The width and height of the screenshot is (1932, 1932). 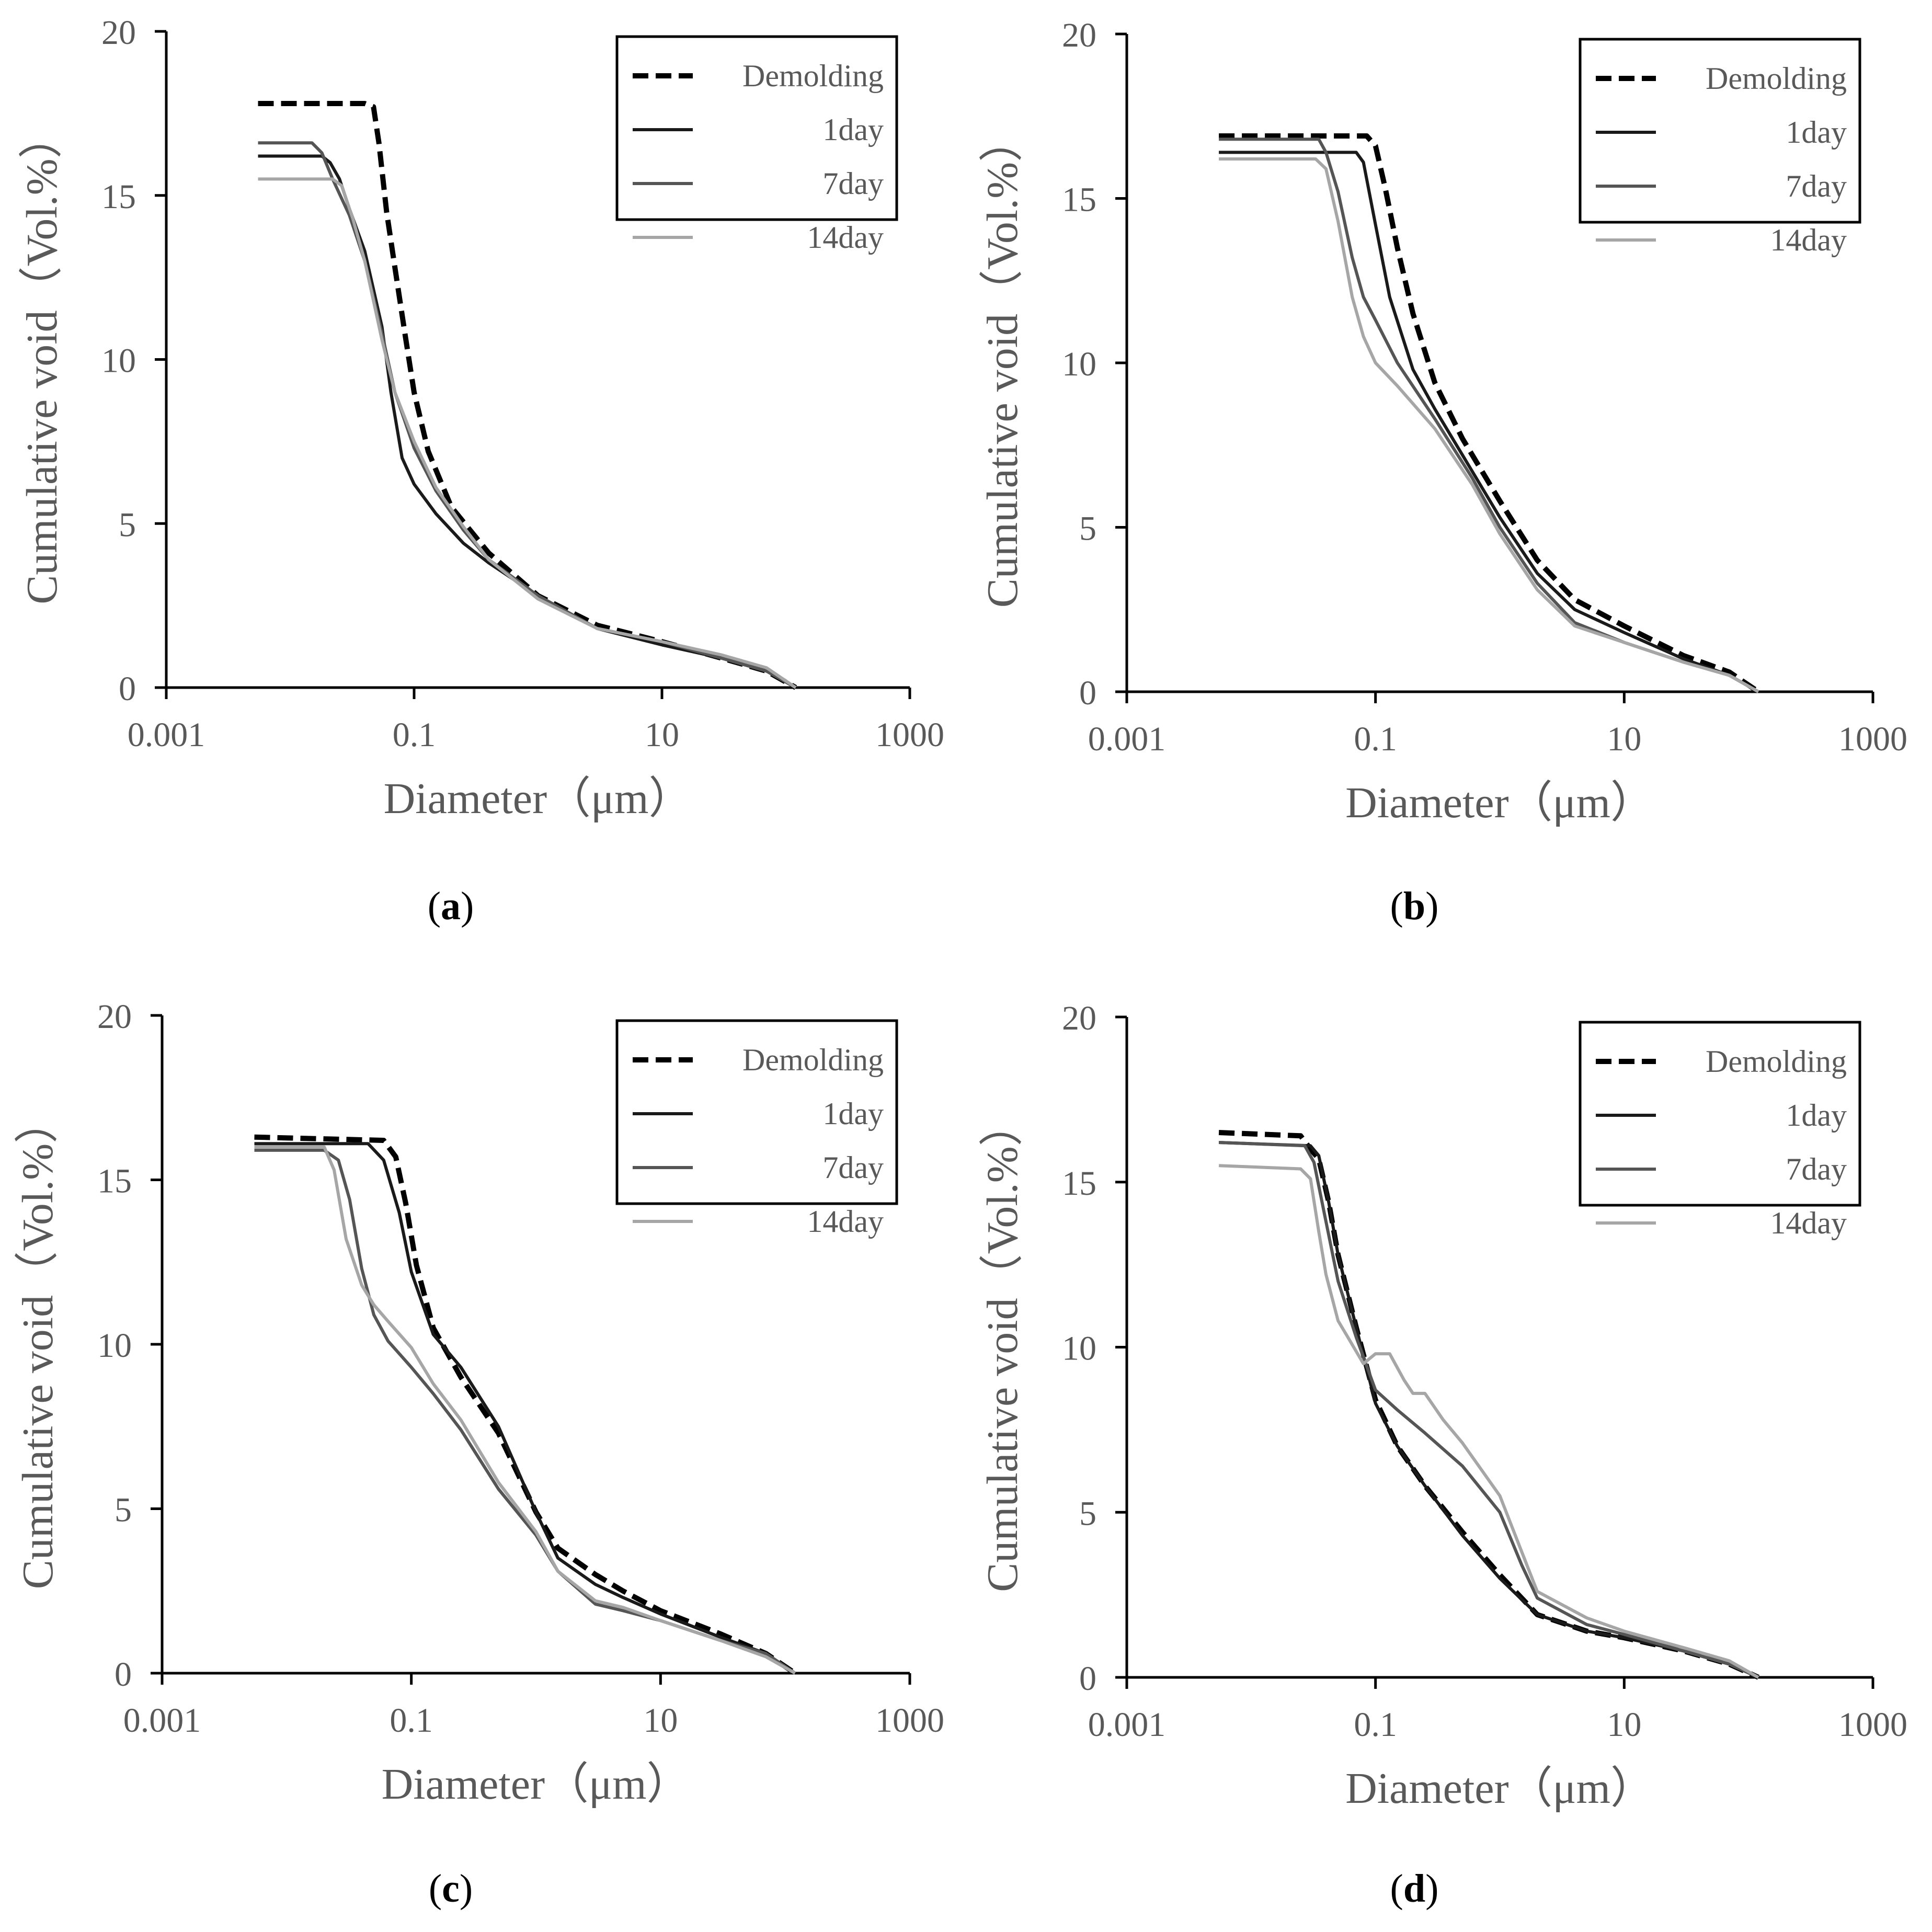 What do you see at coordinates (1415, 906) in the screenshot?
I see `panel-caption: (b)` at bounding box center [1415, 906].